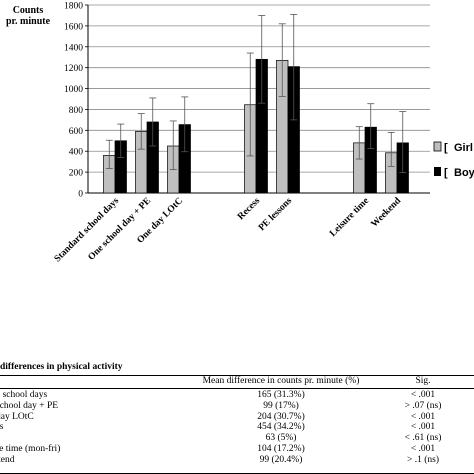 This screenshot has height=474, width=474. What do you see at coordinates (73, 69) in the screenshot?
I see `y-tick-label: 1200` at bounding box center [73, 69].